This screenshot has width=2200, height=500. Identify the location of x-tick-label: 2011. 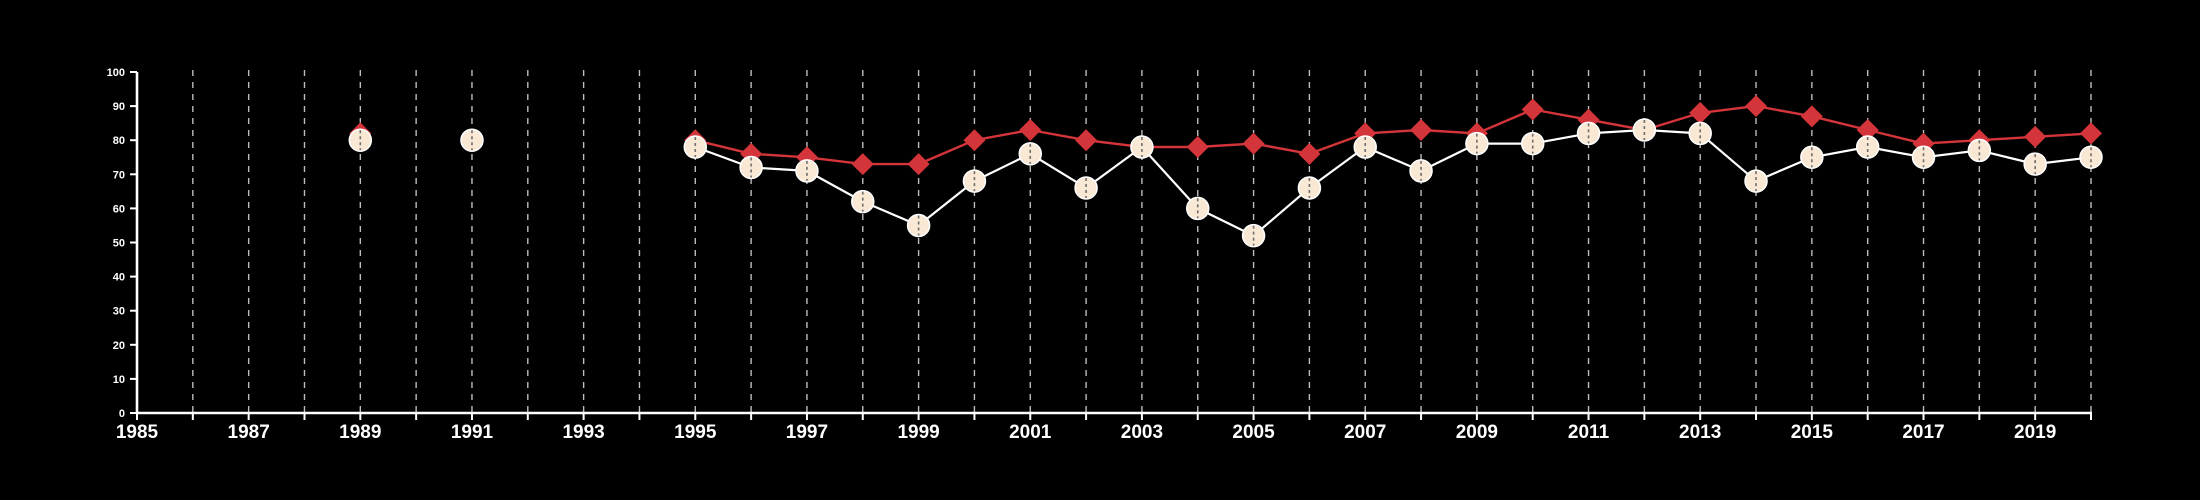
(1589, 432).